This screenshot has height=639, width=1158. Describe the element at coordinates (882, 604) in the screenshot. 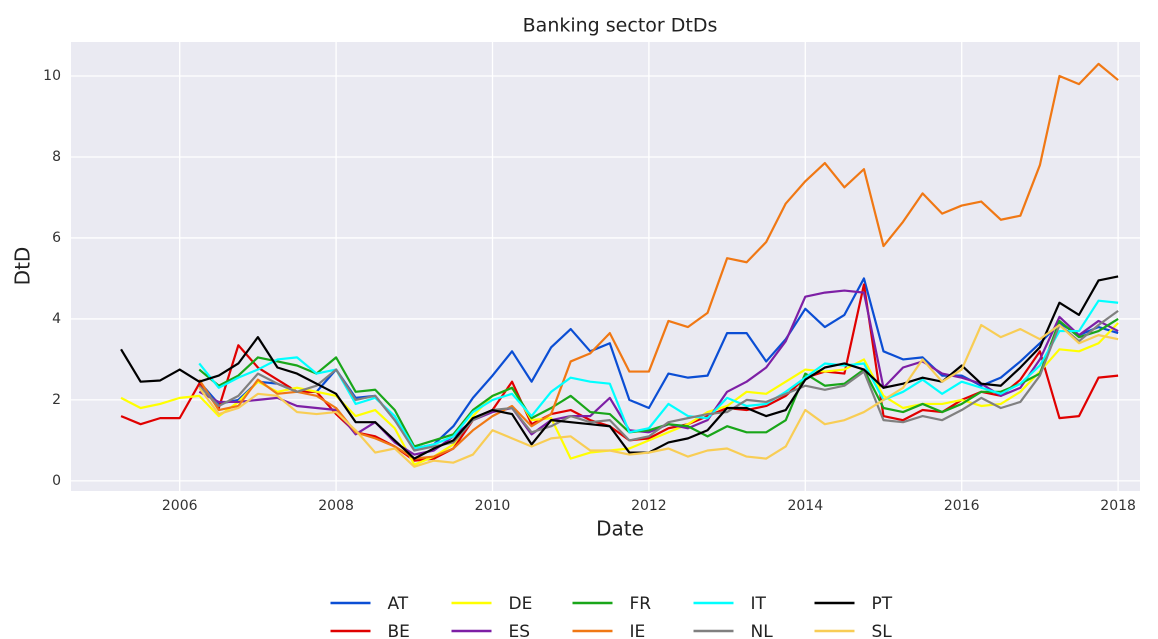

I see `legend-label: PT` at that location.